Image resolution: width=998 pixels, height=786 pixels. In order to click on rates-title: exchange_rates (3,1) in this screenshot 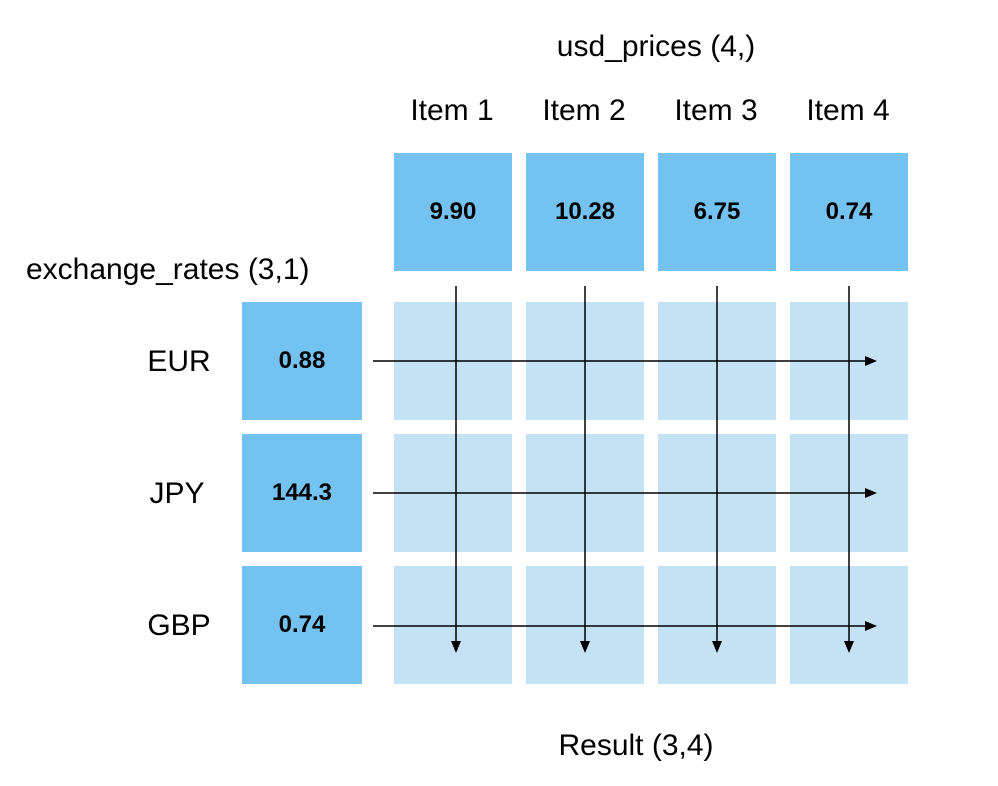, I will do `click(168, 269)`.